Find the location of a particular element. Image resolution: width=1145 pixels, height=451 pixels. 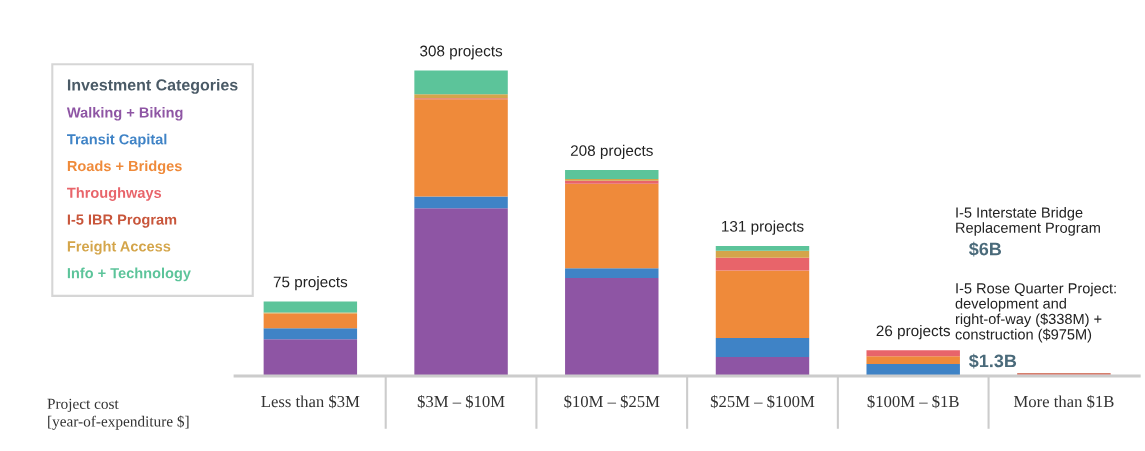

text: Walking + Biking is located at coordinates (124, 113).